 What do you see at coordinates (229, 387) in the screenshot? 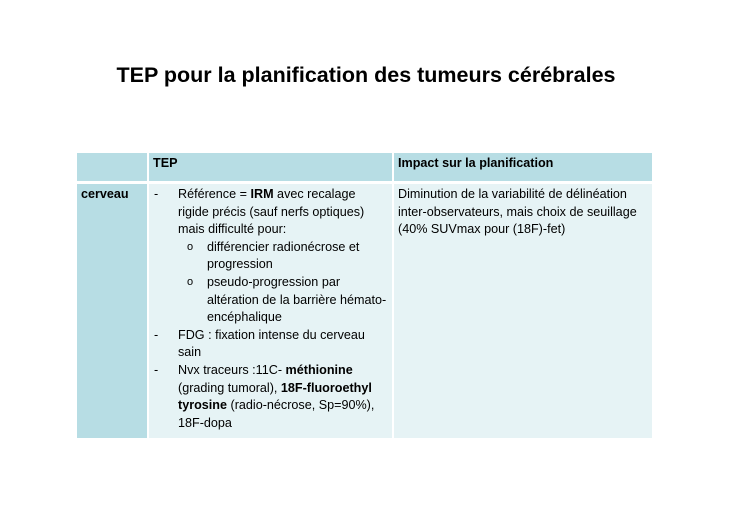
I see `item3-mid: (grading tumoral),` at bounding box center [229, 387].